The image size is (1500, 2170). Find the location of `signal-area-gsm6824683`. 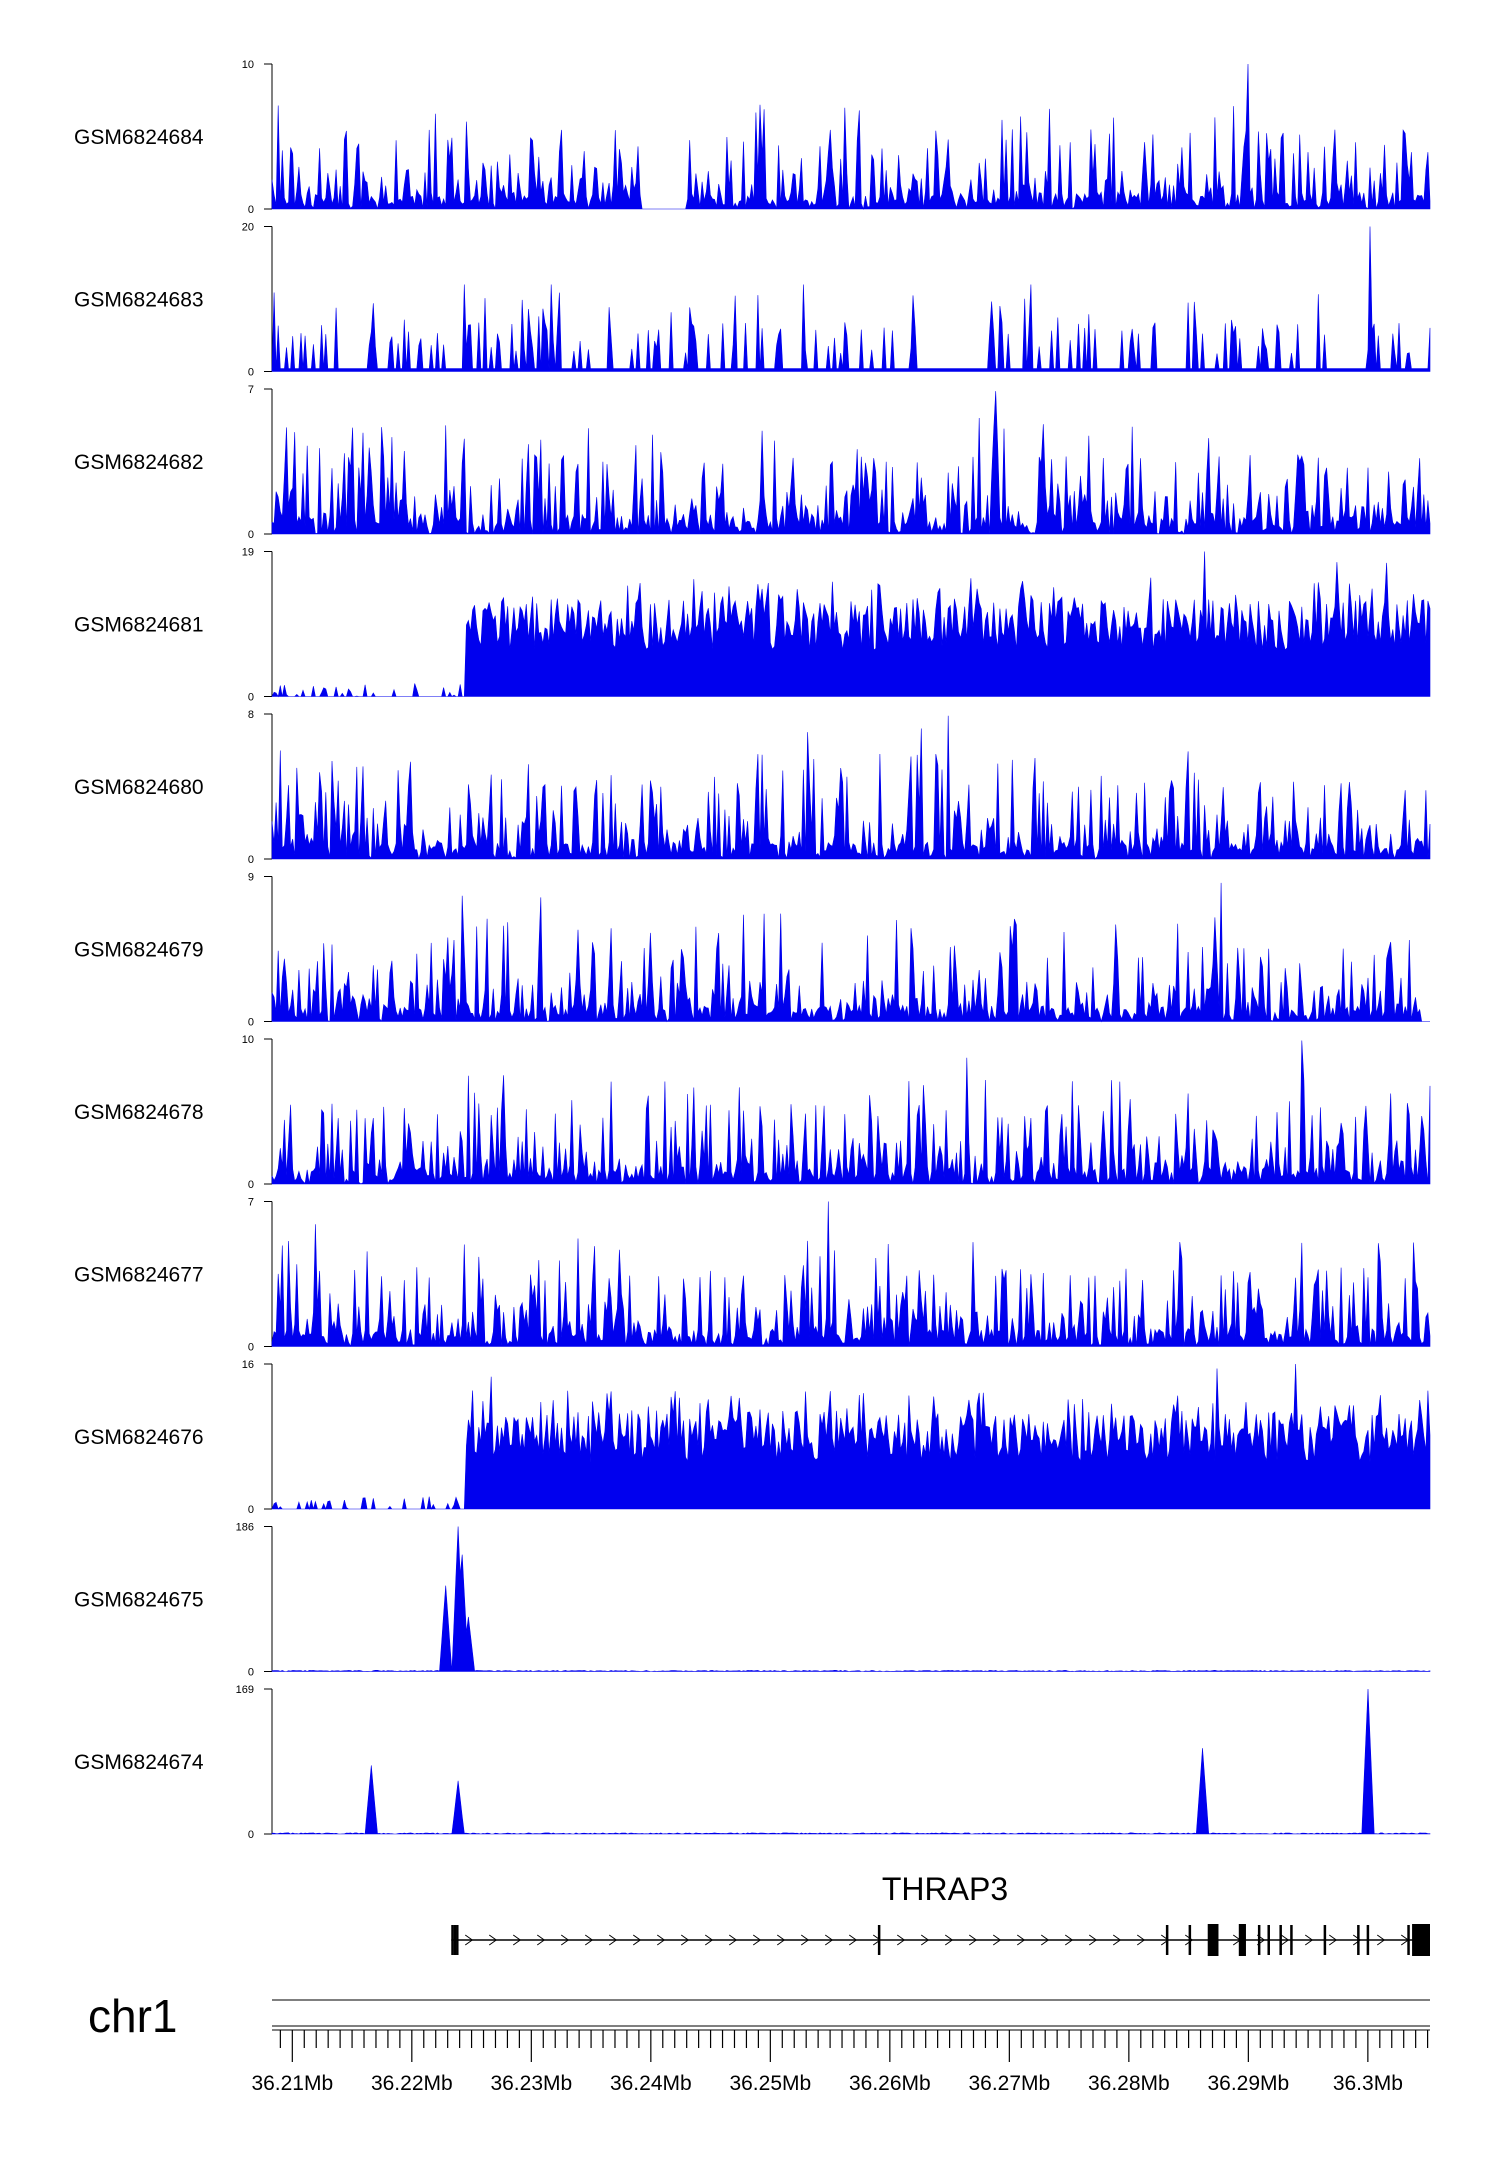

signal-area-gsm6824683 is located at coordinates (851, 299).